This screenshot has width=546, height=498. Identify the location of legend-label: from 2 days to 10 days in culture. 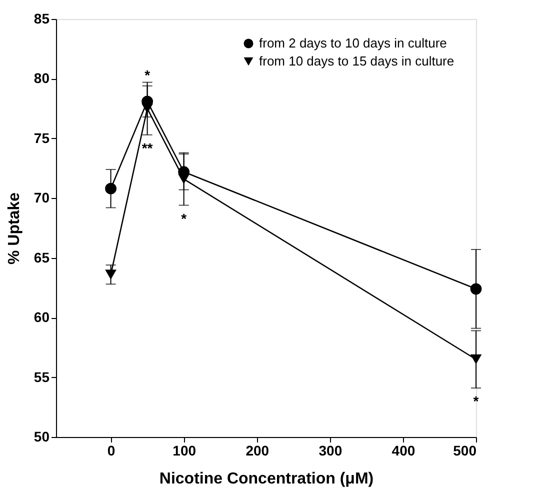
(353, 43).